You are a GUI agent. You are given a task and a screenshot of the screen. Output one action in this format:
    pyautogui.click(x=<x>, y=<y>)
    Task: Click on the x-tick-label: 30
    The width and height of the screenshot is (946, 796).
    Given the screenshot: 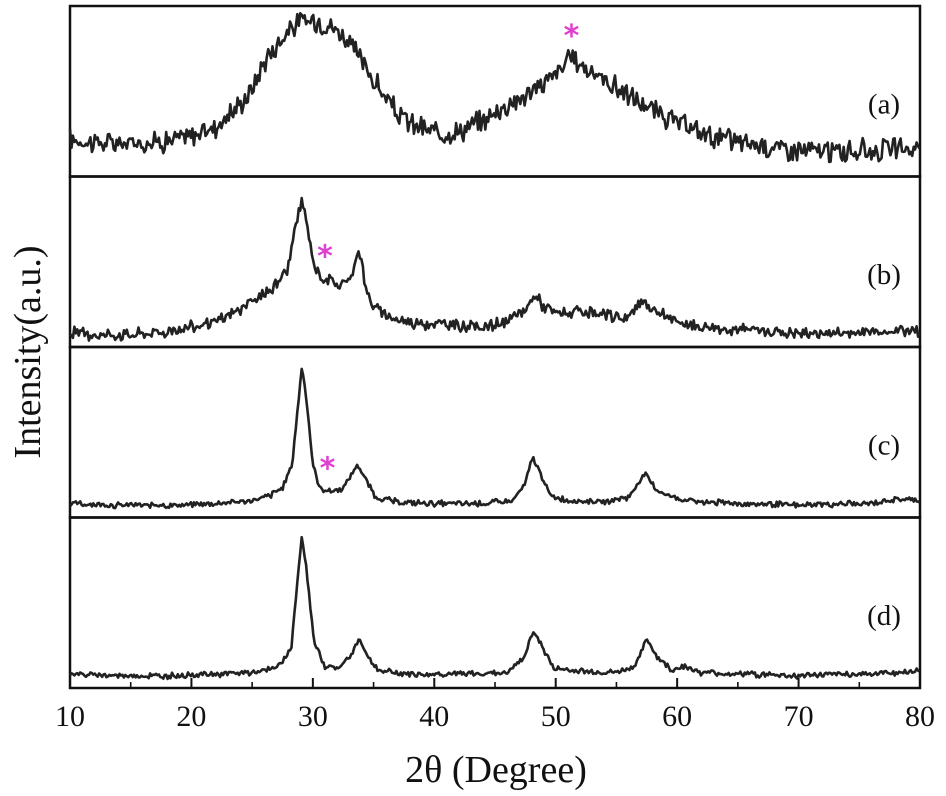 What is the action you would take?
    pyautogui.click(x=313, y=716)
    